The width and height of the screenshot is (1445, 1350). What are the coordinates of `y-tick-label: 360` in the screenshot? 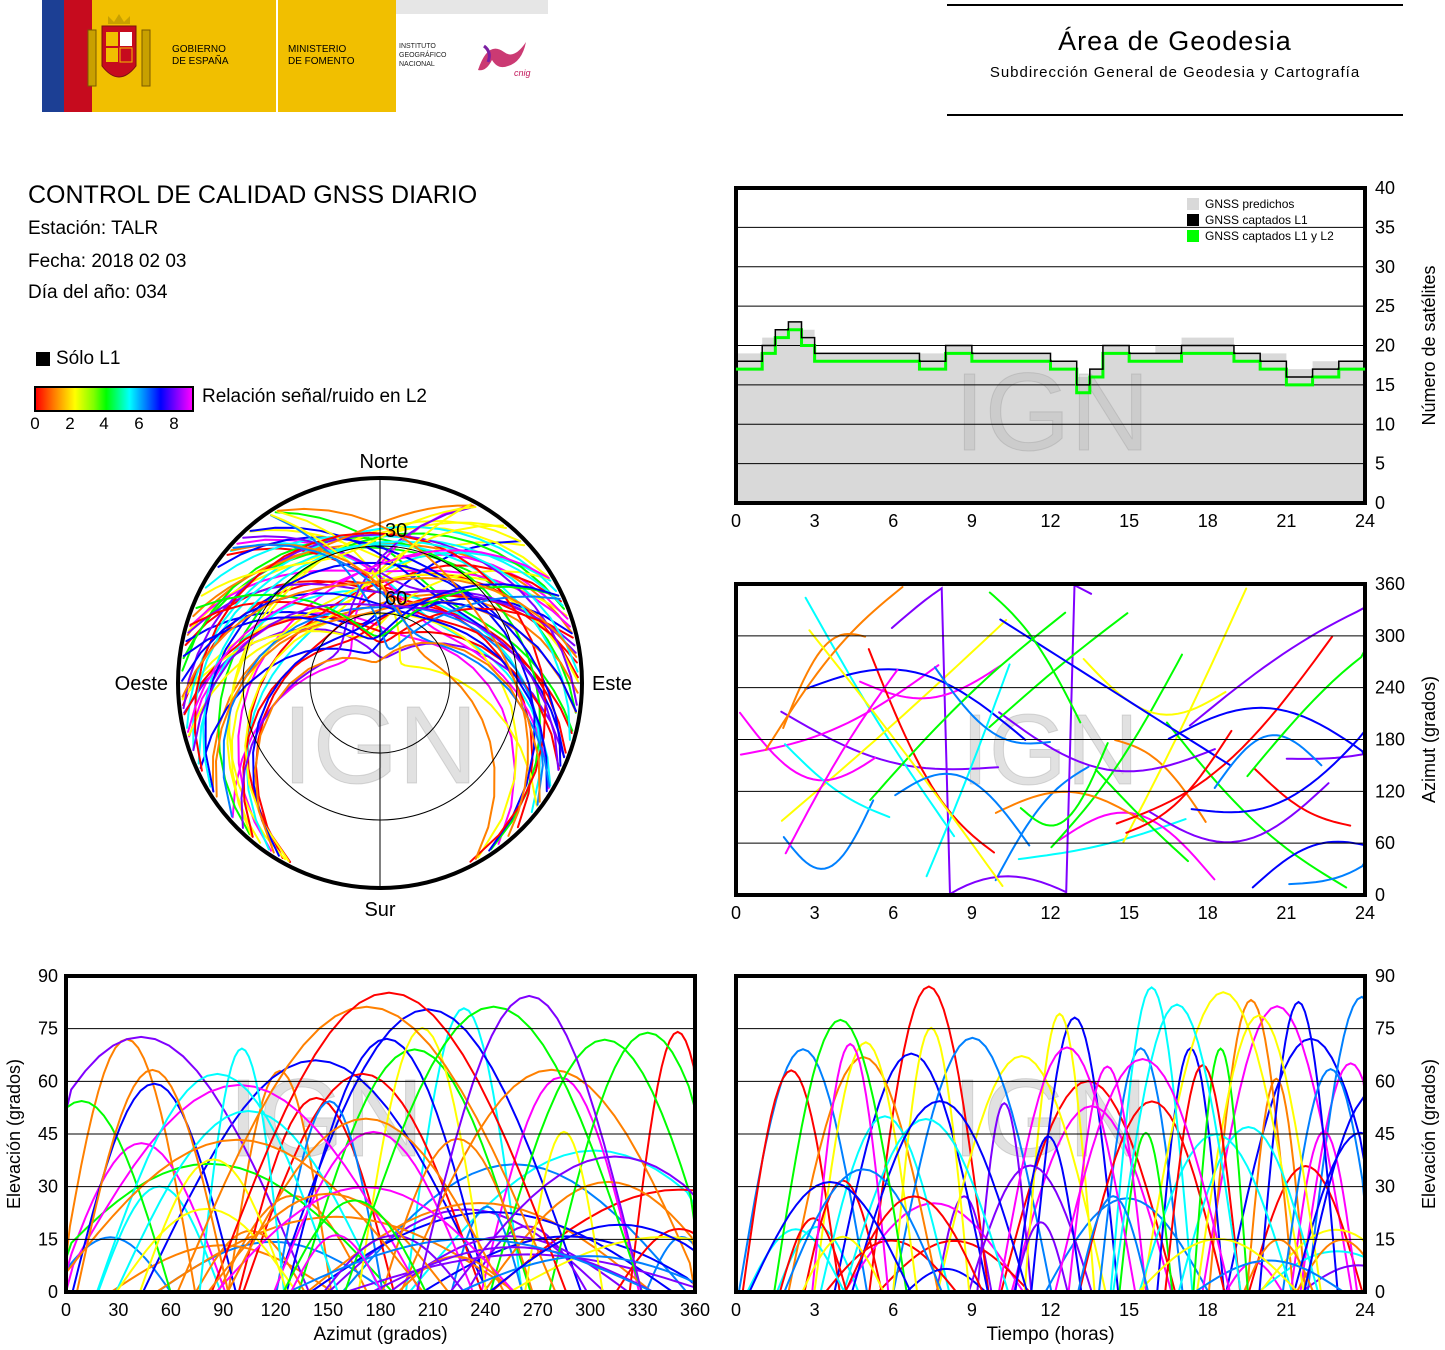 It's located at (1390, 584).